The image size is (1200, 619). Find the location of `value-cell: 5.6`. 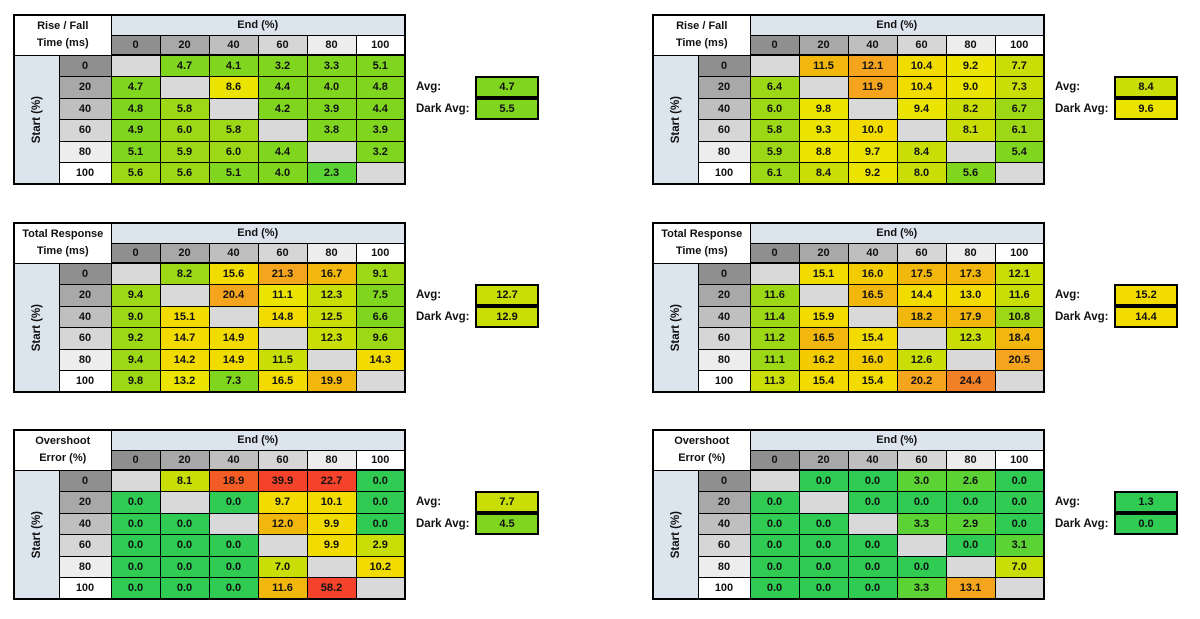

value-cell: 5.6 is located at coordinates (970, 173).